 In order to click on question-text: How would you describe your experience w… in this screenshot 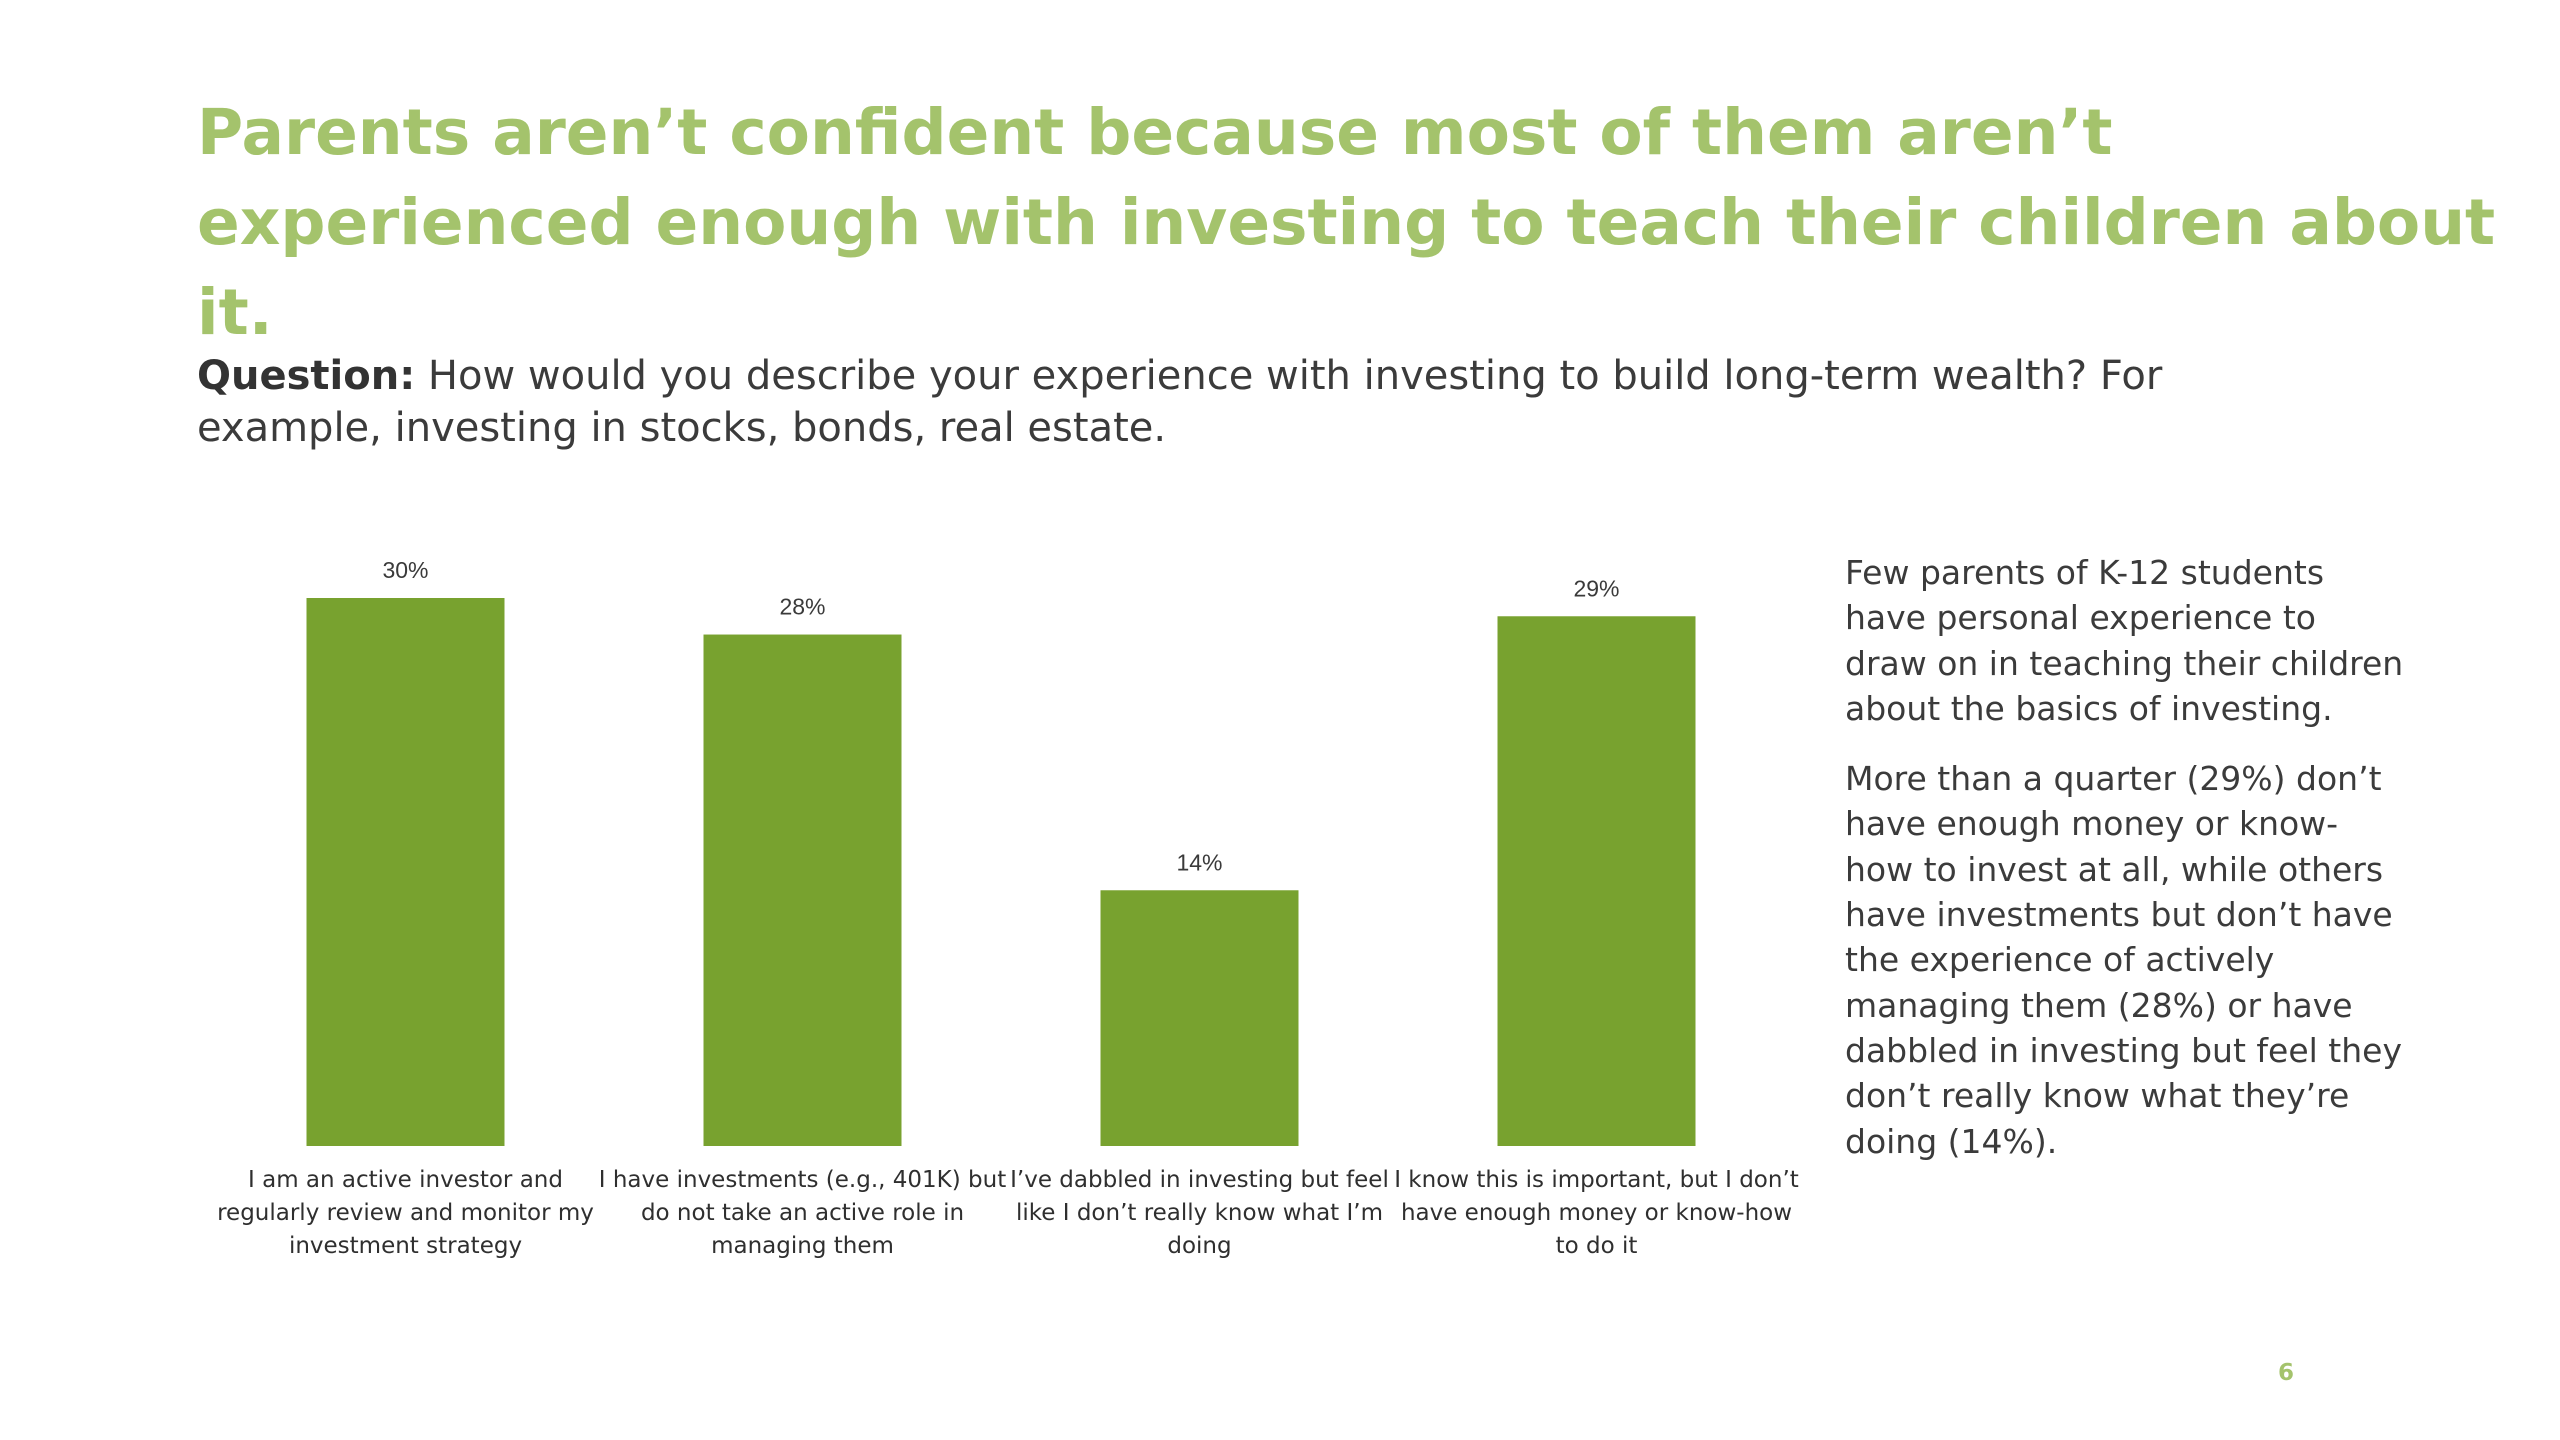, I will do `click(1180, 402)`.